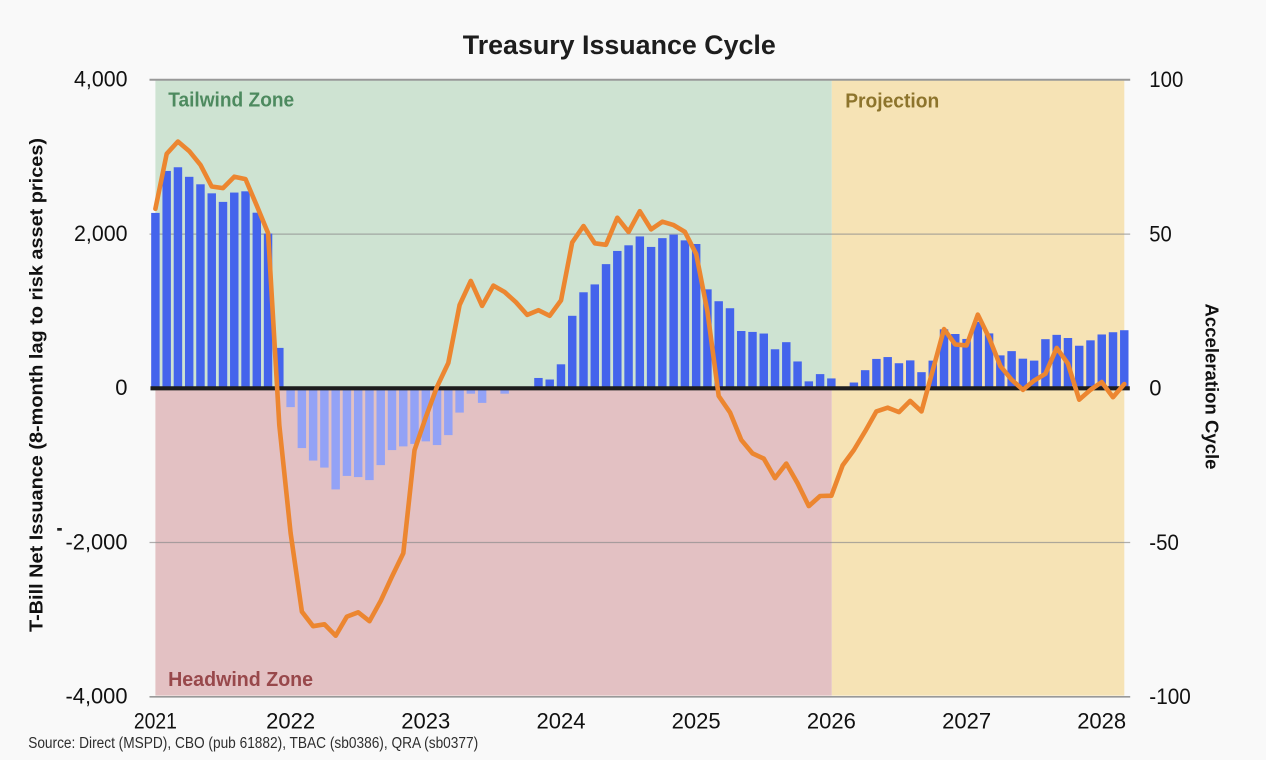 This screenshot has width=1266, height=760. Describe the element at coordinates (101, 79) in the screenshot. I see `svg-text: 4,000` at that location.